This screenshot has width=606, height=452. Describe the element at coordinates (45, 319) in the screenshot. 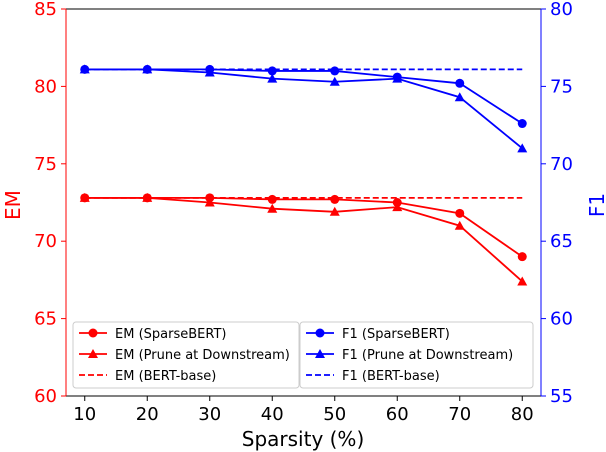

I see `left-y-tick-label: 65` at that location.